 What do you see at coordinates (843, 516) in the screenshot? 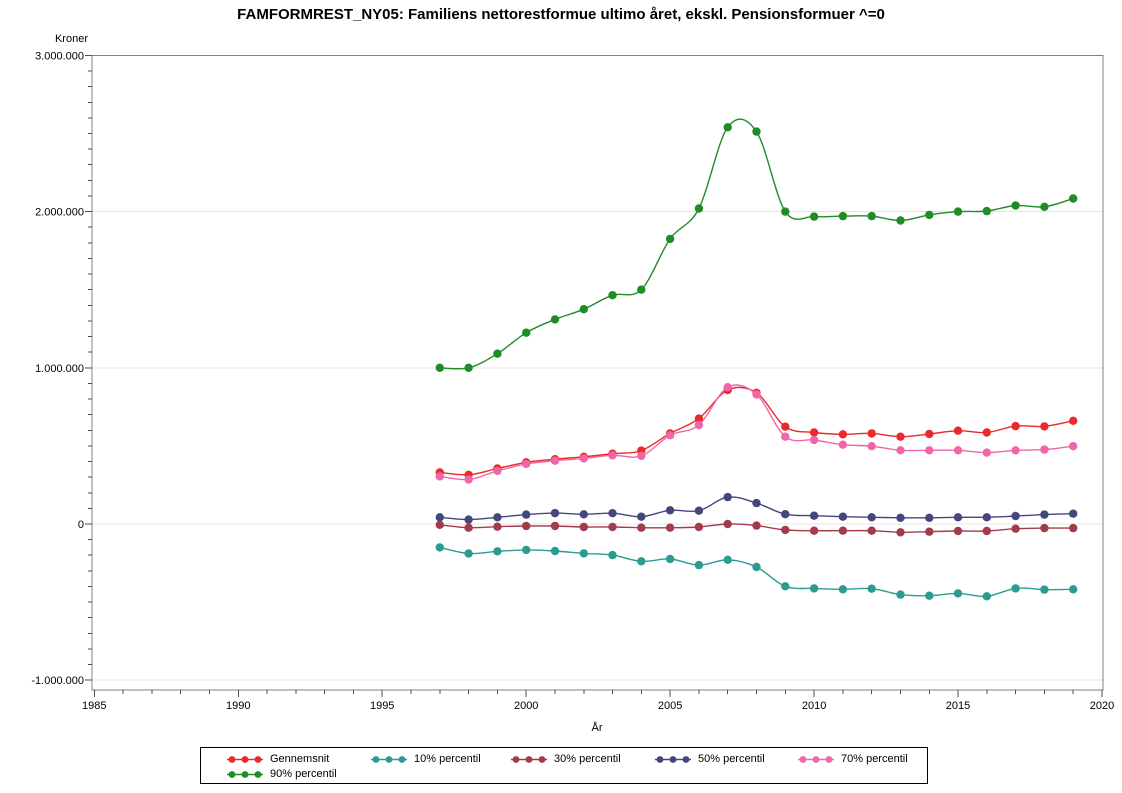
I see `data-point-50-percentil-2011` at bounding box center [843, 516].